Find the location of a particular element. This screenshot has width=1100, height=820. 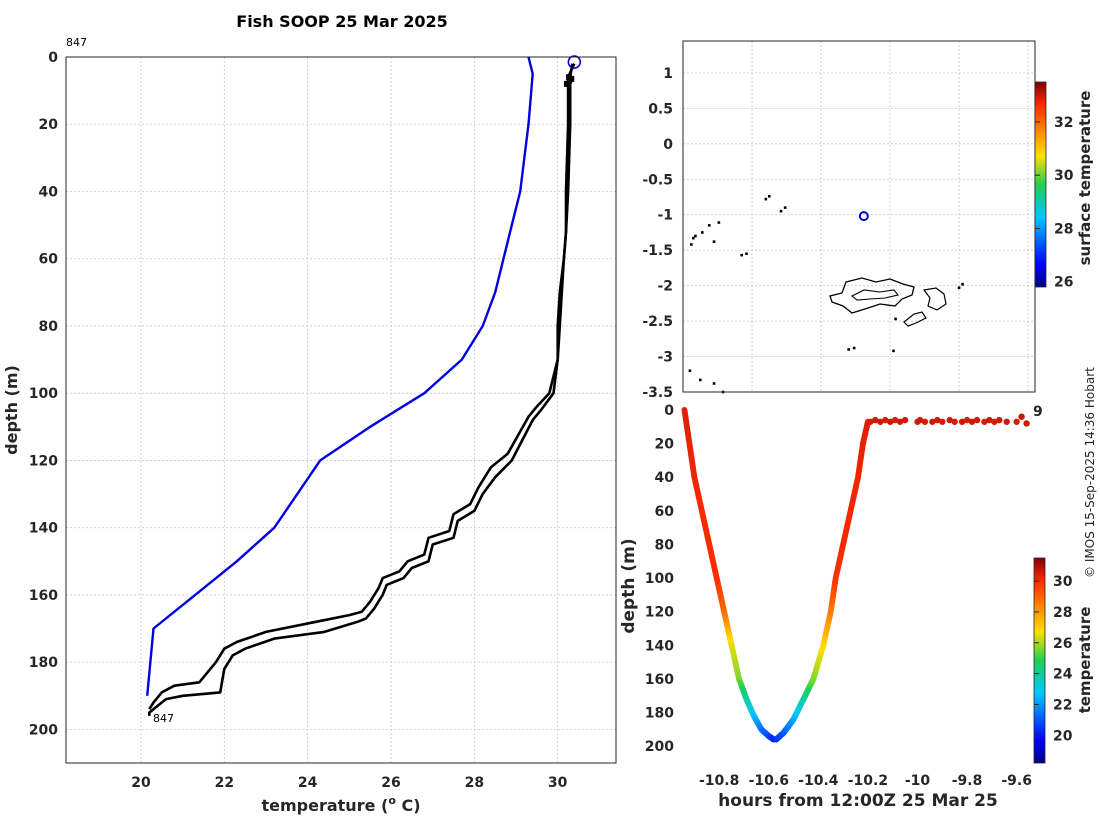

section-y-tick-label: 140 is located at coordinates (659, 646).